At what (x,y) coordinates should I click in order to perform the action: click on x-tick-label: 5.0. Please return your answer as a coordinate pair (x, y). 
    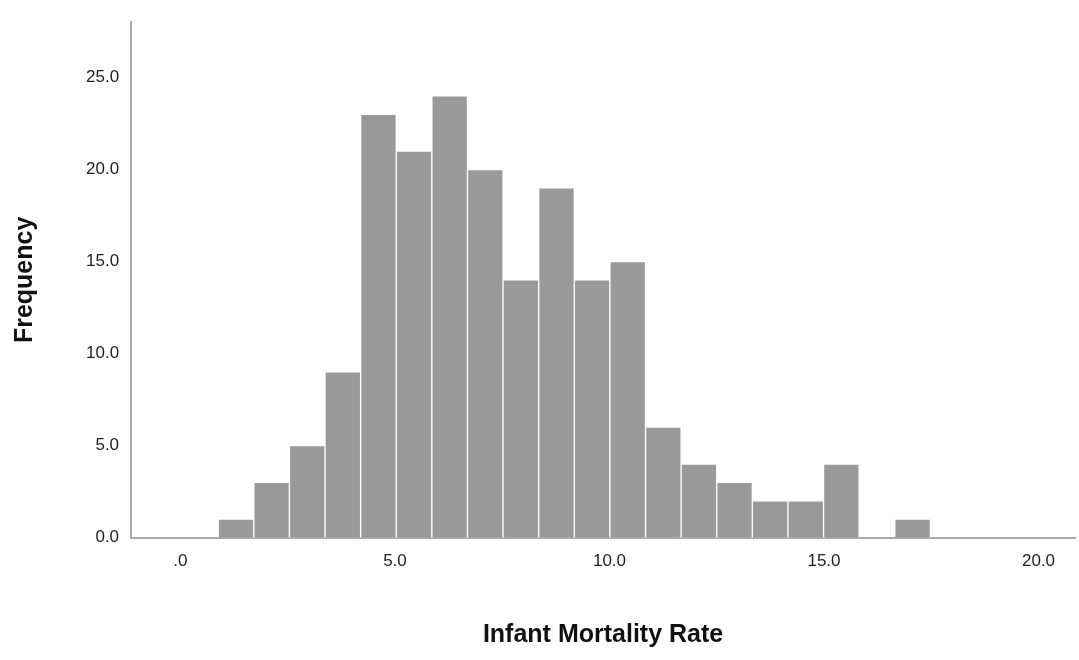
    Looking at the image, I should click on (395, 561).